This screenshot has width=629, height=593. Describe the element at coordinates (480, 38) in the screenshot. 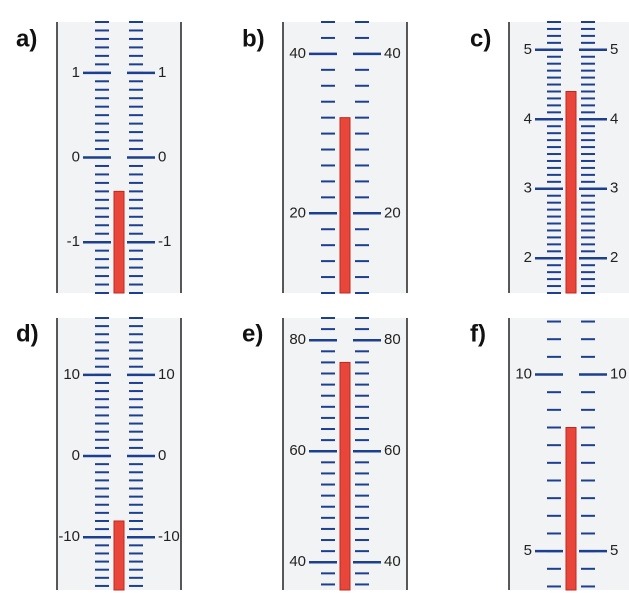

I see `panel-label: c)` at that location.